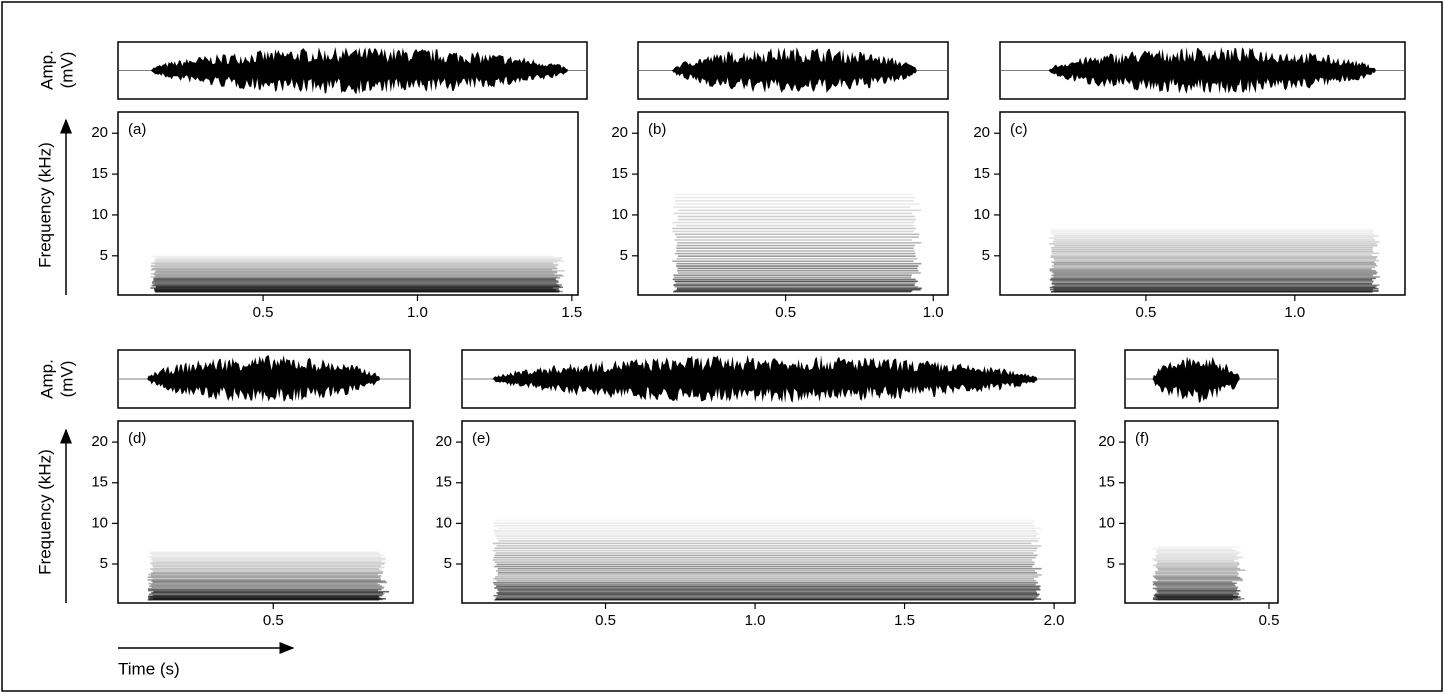 Image resolution: width=1445 pixels, height=699 pixels. I want to click on panel-label: (f), so click(1142, 438).